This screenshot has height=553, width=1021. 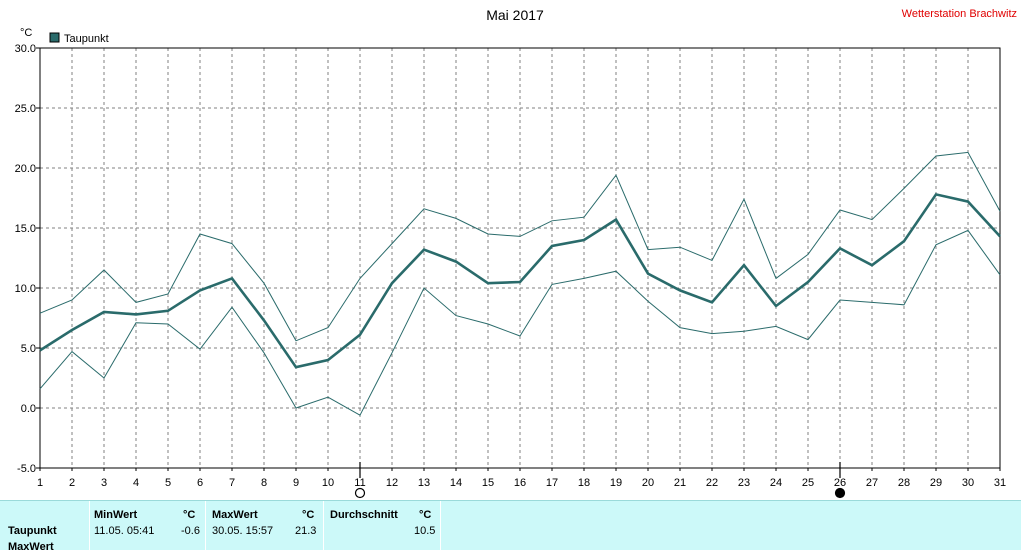 What do you see at coordinates (364, 515) in the screenshot?
I see `avg-header: Durchschnitt` at bounding box center [364, 515].